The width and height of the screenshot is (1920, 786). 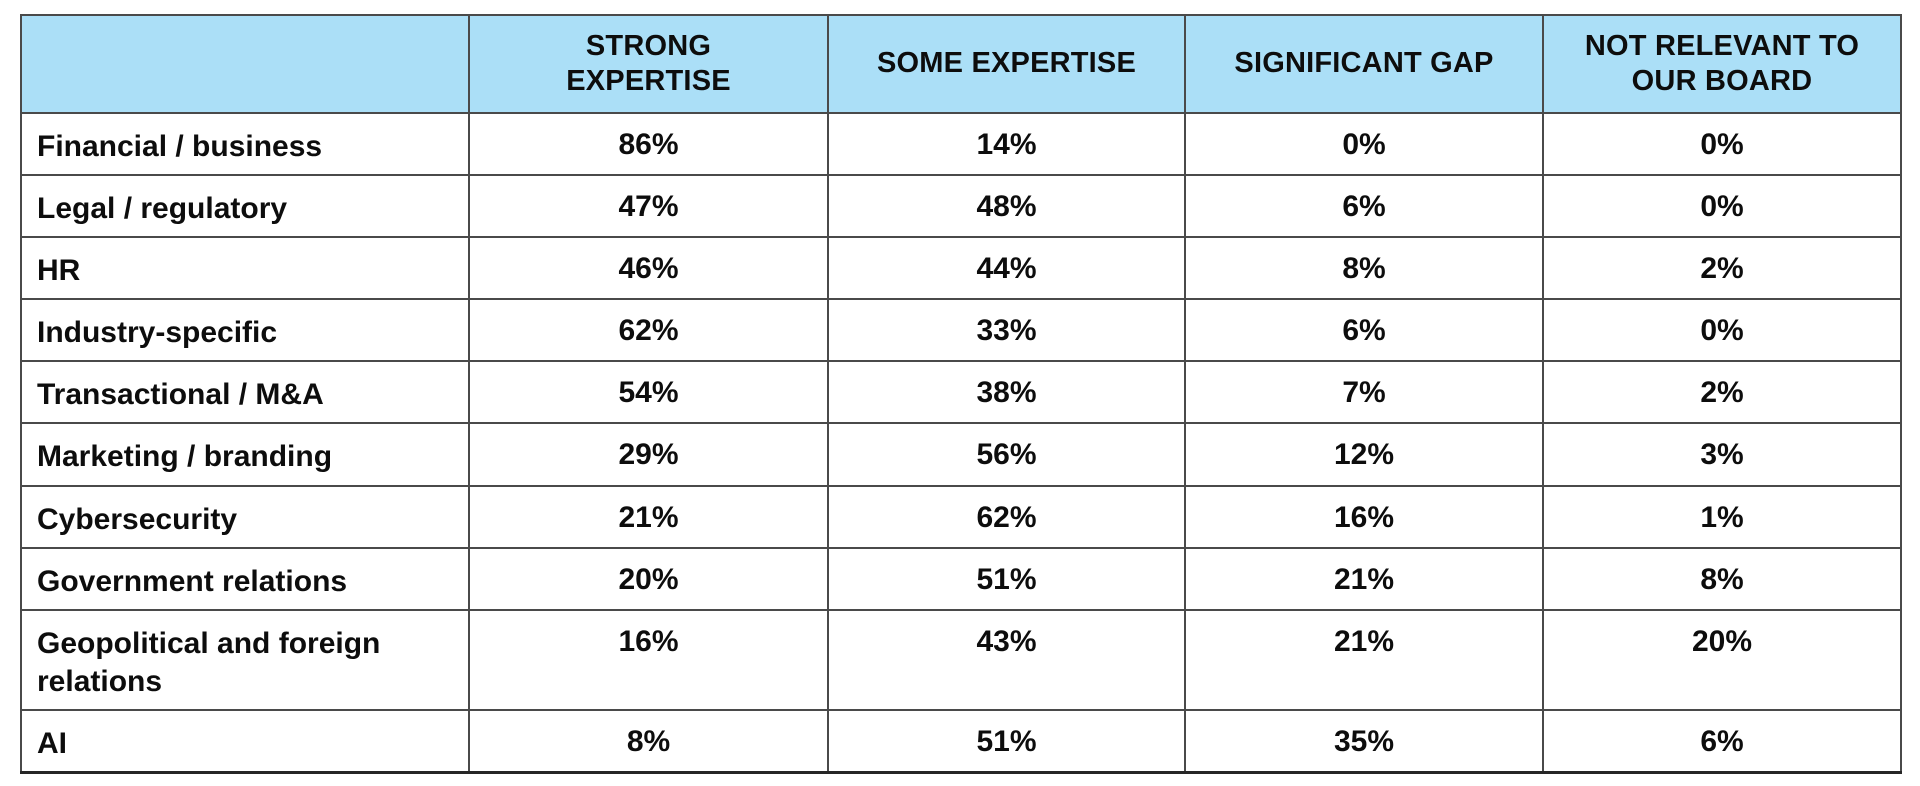 What do you see at coordinates (1006, 659) in the screenshot?
I see `value-cell: 43%` at bounding box center [1006, 659].